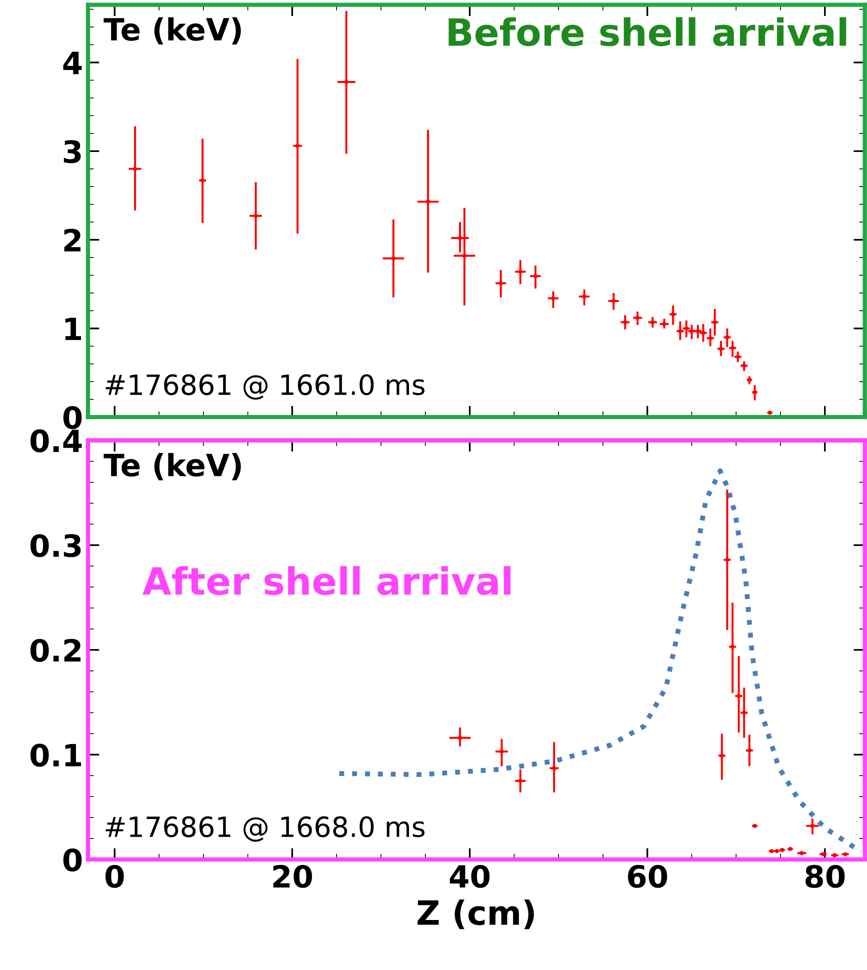 The width and height of the screenshot is (867, 970). Describe the element at coordinates (648, 876) in the screenshot. I see `x-tick-label: 60` at that location.